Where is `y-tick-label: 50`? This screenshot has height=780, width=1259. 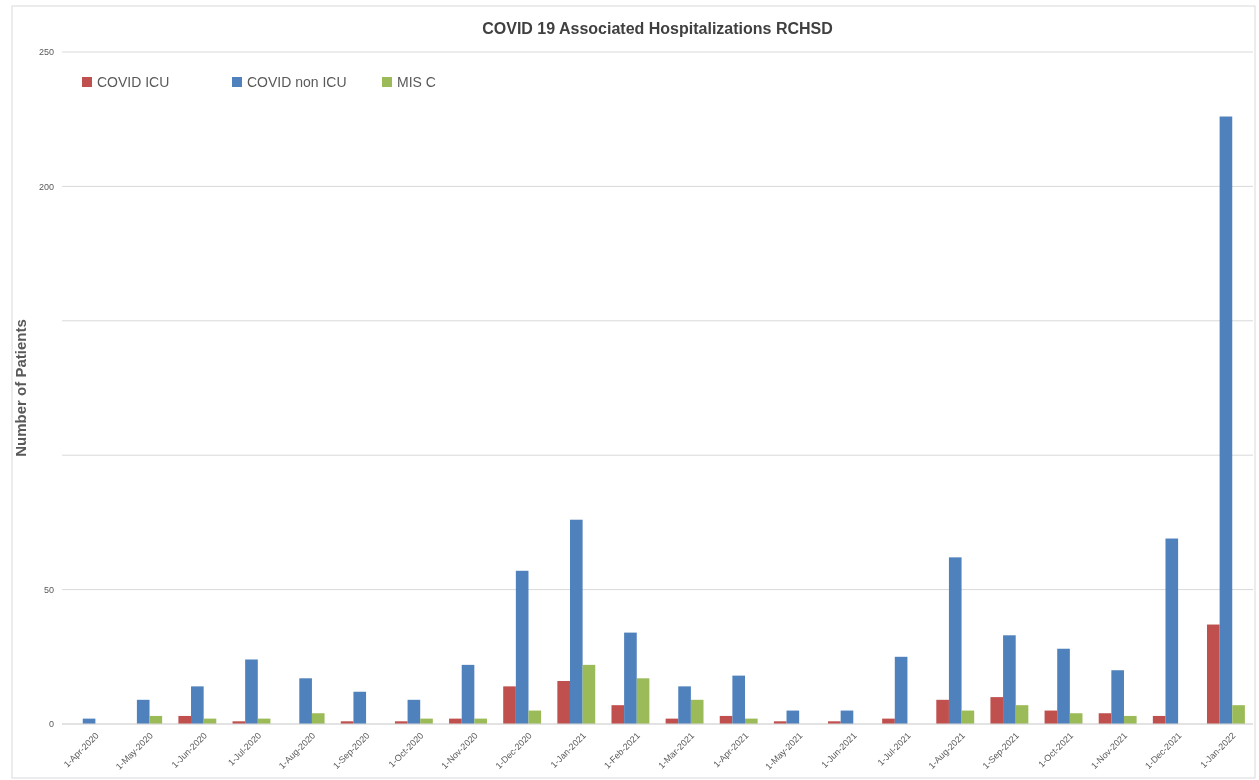 y-tick-label: 50 is located at coordinates (48, 589).